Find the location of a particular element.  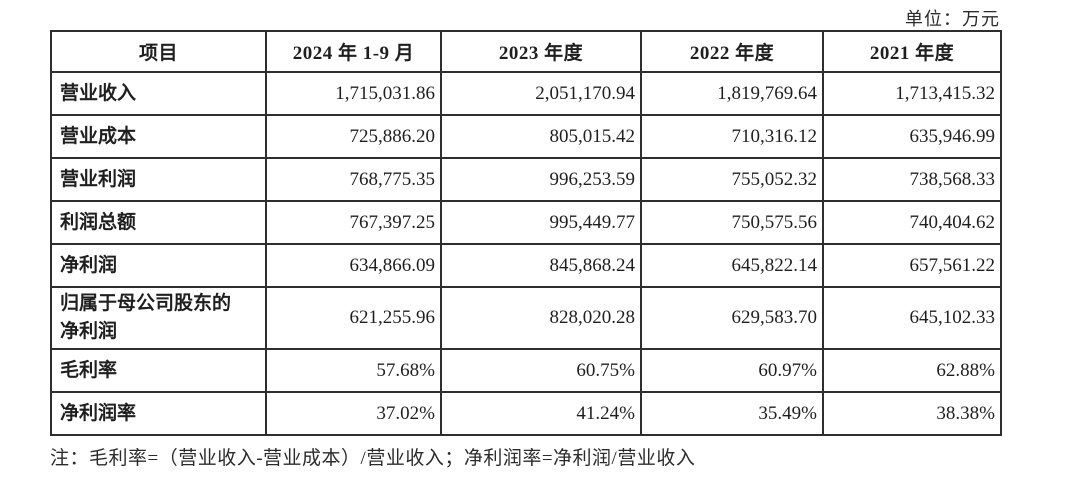

value-cell: 621,255.96 is located at coordinates (353, 318).